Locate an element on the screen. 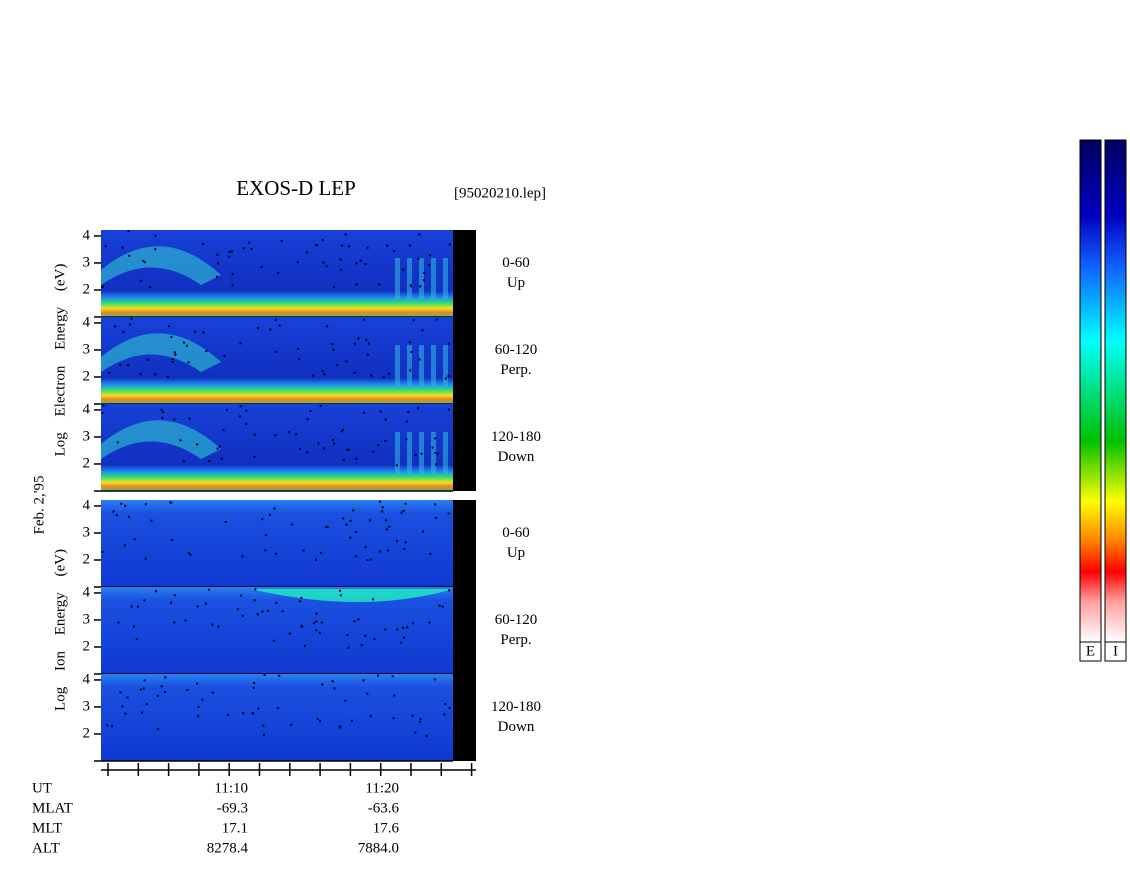 This screenshot has width=1130, height=875. spectrogram is located at coordinates (277, 717).